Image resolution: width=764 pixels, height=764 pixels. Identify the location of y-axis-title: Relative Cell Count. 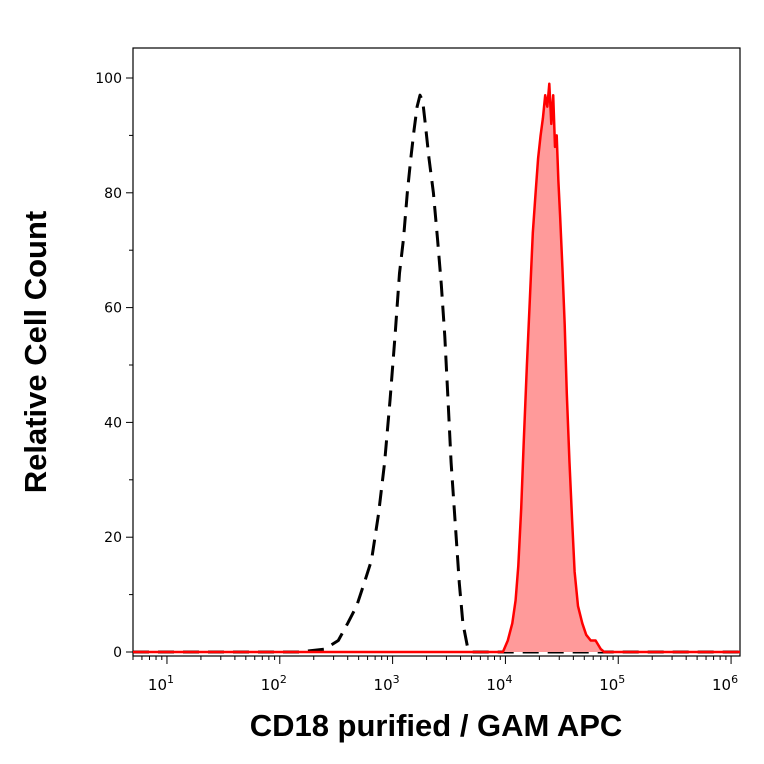
(35, 352).